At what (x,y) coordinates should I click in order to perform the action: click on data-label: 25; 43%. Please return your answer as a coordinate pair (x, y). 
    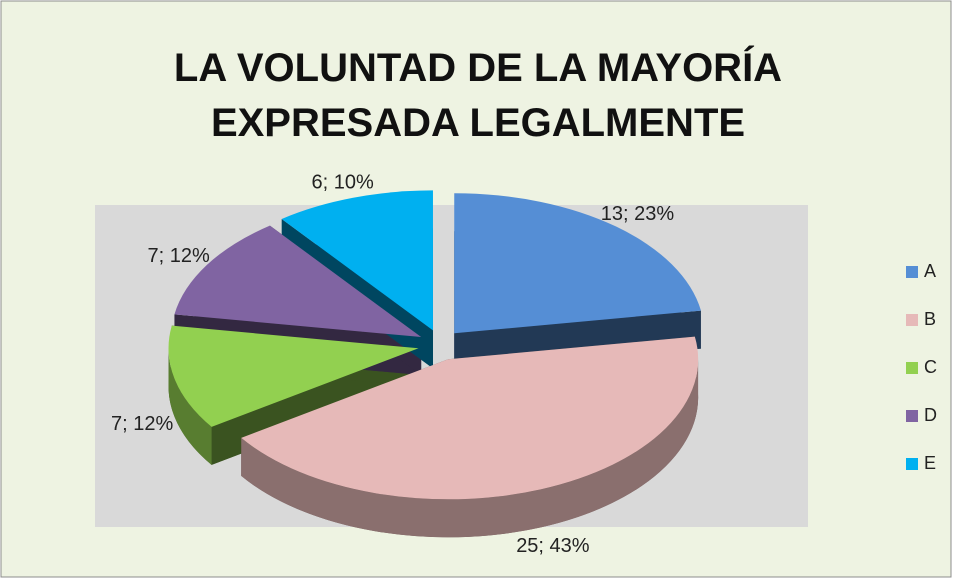
    Looking at the image, I should click on (553, 546).